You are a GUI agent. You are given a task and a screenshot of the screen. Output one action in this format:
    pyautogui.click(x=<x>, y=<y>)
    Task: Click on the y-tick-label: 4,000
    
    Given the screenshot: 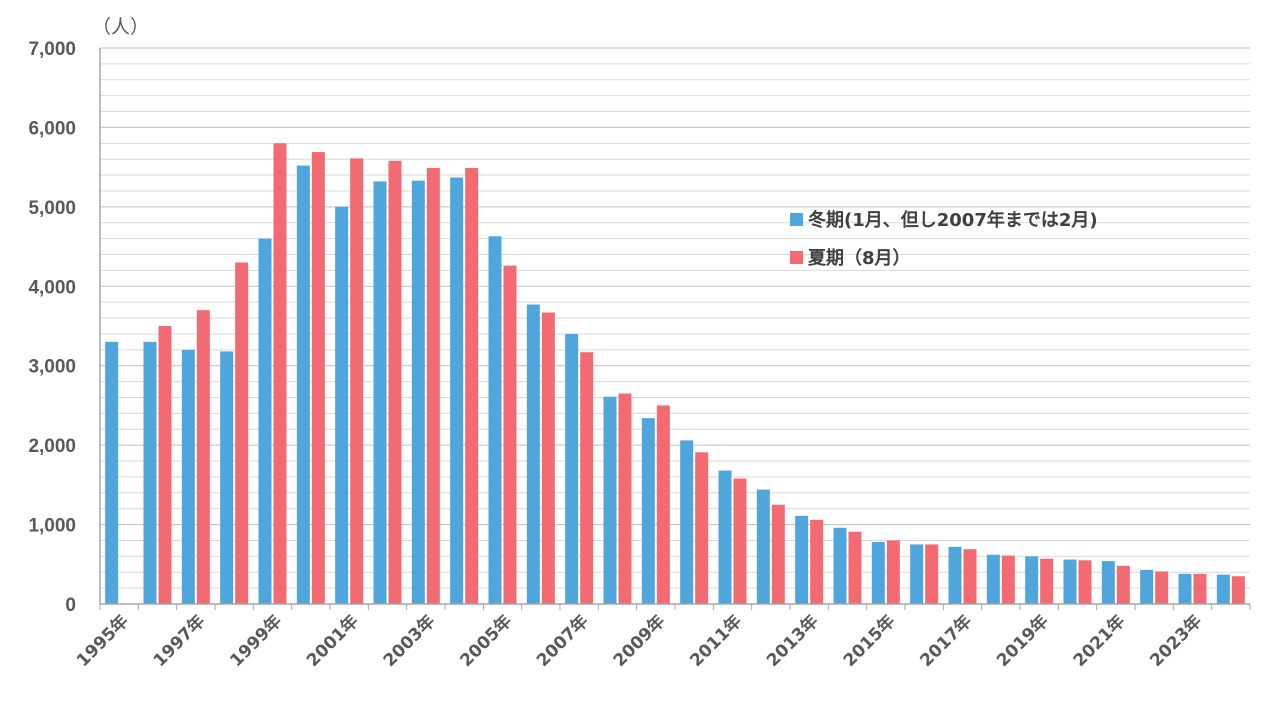 What is the action you would take?
    pyautogui.click(x=52, y=287)
    